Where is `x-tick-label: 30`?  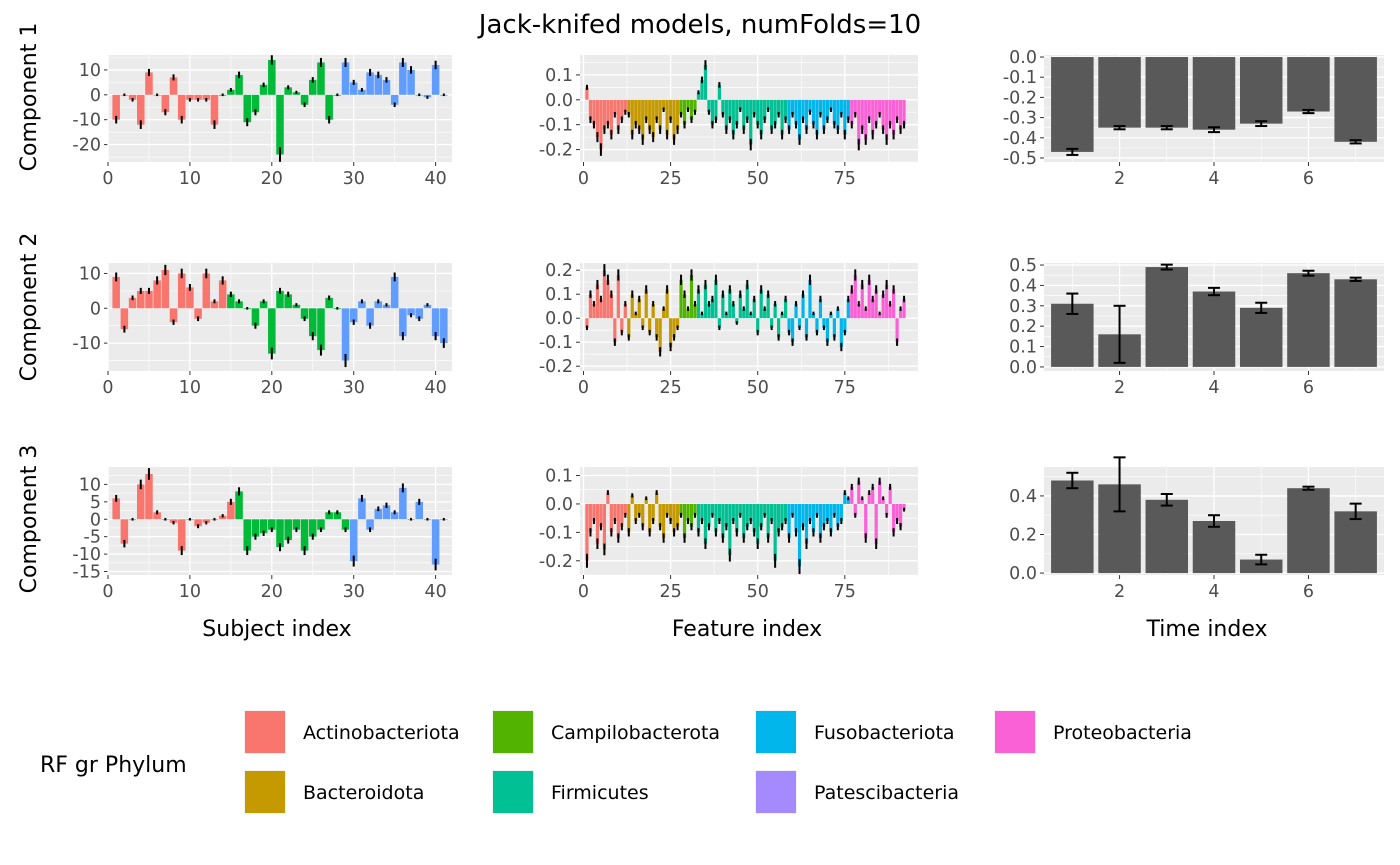 x-tick-label: 30 is located at coordinates (354, 179).